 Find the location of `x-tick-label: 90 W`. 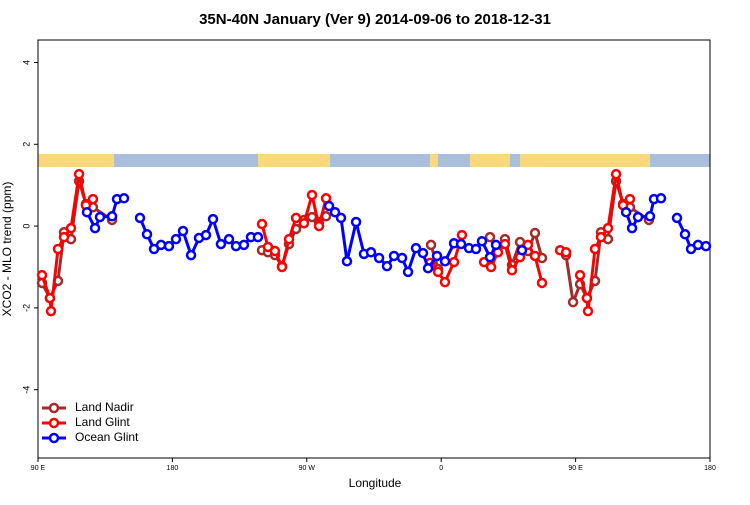

x-tick-label: 90 W is located at coordinates (307, 468).